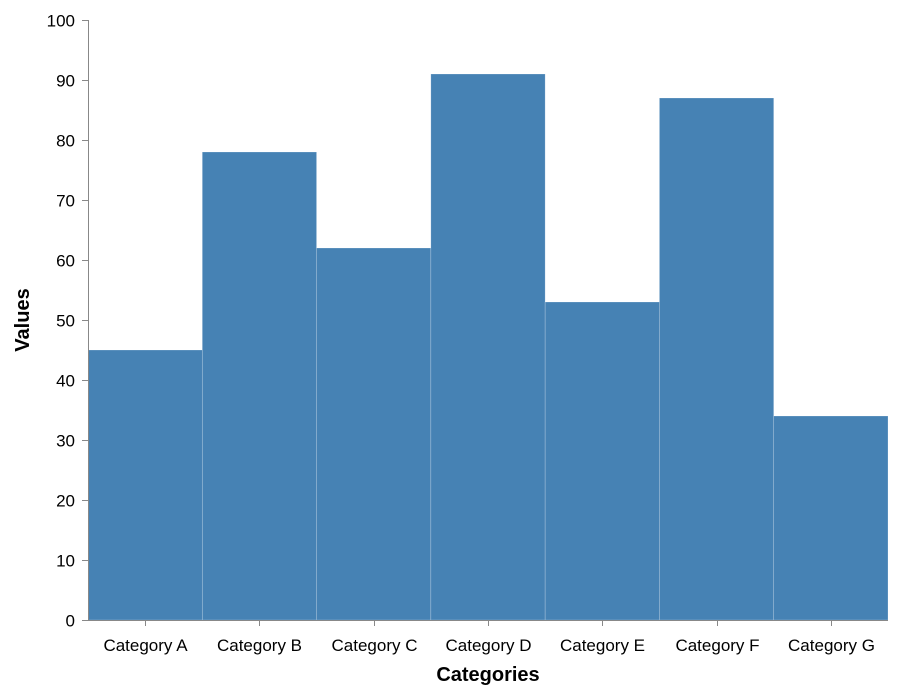 The image size is (900, 694). I want to click on y-axis: 0 10 20 30 40 50 60 70 80 90 100, so click(68, 321).